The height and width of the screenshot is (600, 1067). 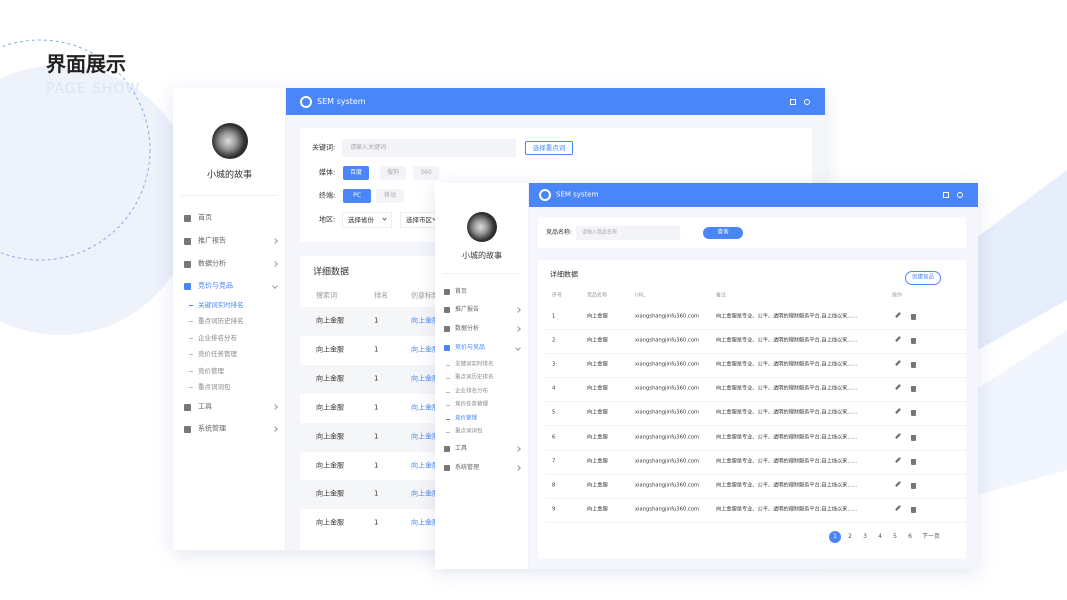 What do you see at coordinates (628, 233) in the screenshot?
I see `search-input` at bounding box center [628, 233].